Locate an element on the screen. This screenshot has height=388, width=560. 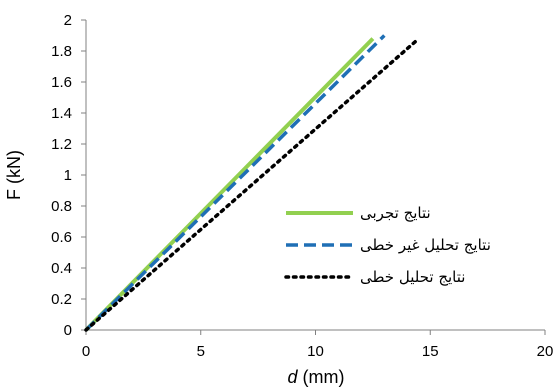
x-tick-label: 5 is located at coordinates (201, 351).